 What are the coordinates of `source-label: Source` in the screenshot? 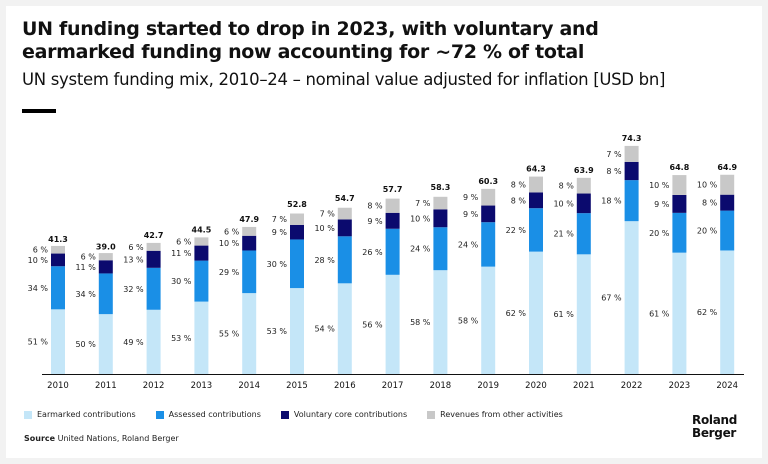 It's located at (40, 438).